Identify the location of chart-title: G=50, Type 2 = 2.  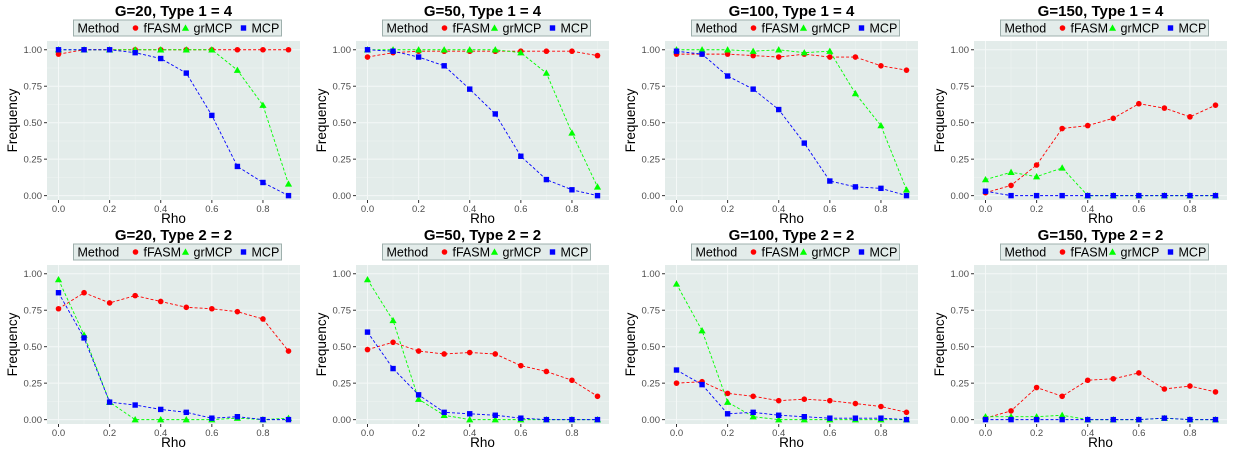
(482, 235).